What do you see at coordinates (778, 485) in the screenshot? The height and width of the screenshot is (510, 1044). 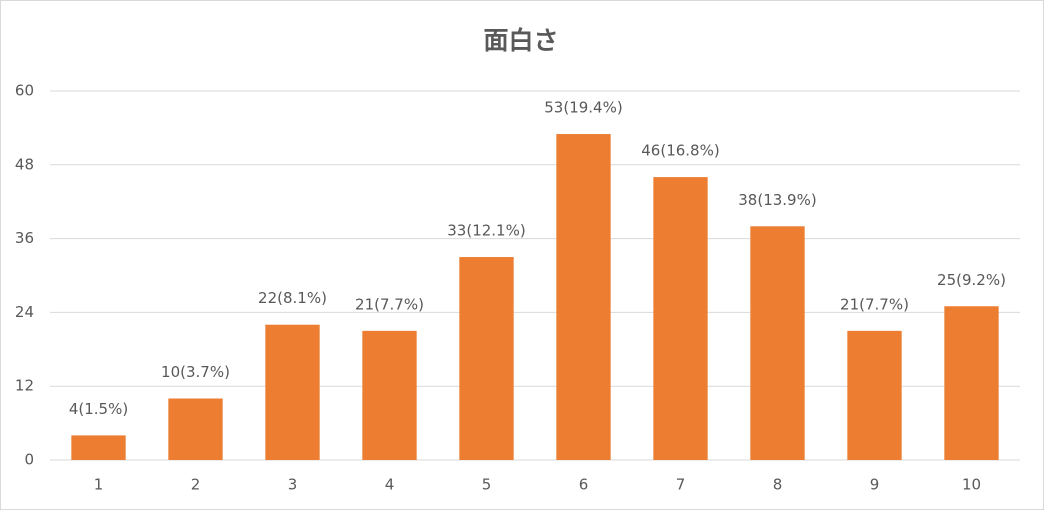 I see `x-tick-label: 8` at bounding box center [778, 485].